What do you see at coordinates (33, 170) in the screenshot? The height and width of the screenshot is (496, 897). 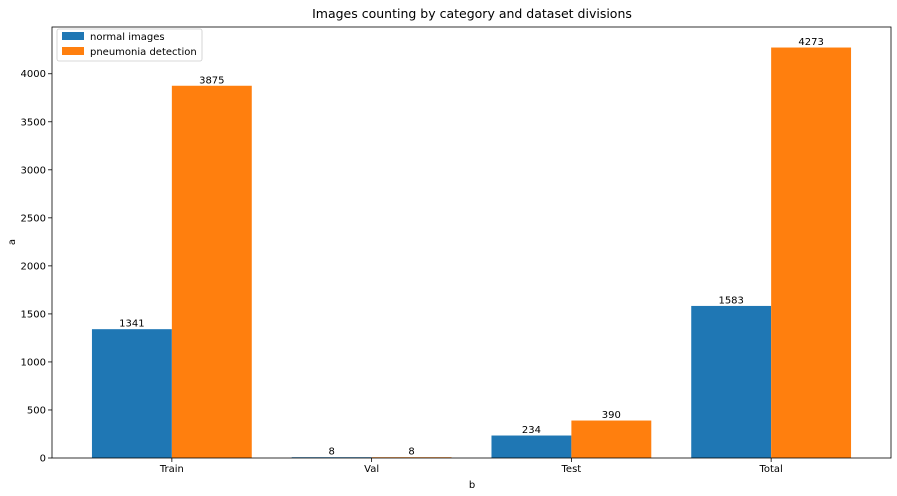 I see `y-tick-label: 3000` at bounding box center [33, 170].